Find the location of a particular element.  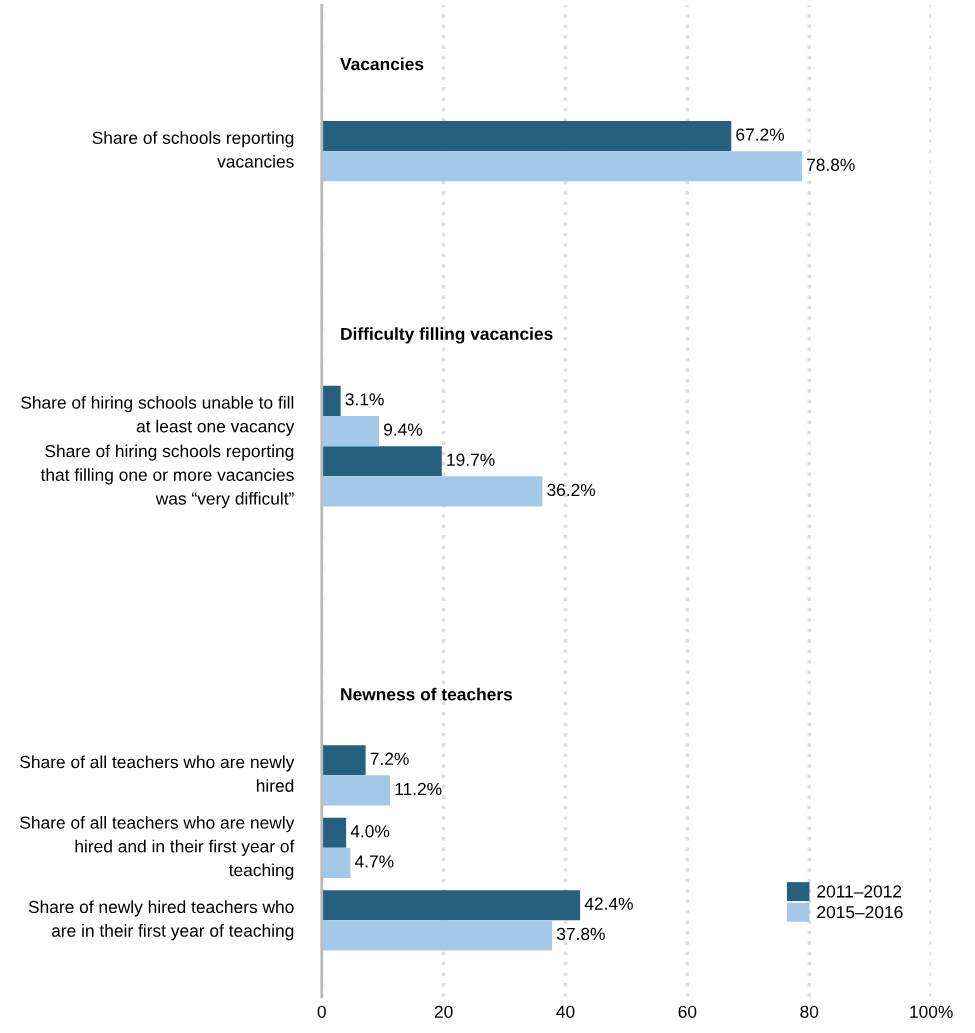

data-label: 4.7% is located at coordinates (374, 861).